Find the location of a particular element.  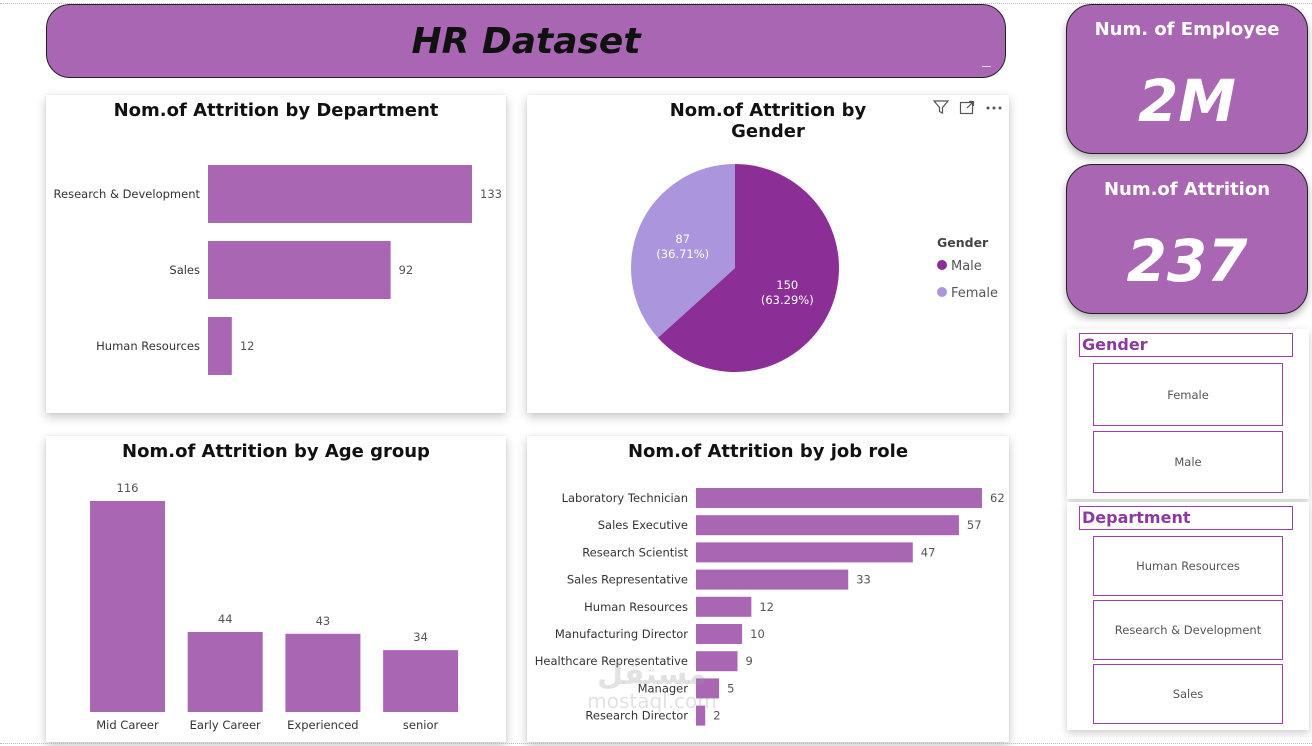

bottom-border is located at coordinates (656, 743).